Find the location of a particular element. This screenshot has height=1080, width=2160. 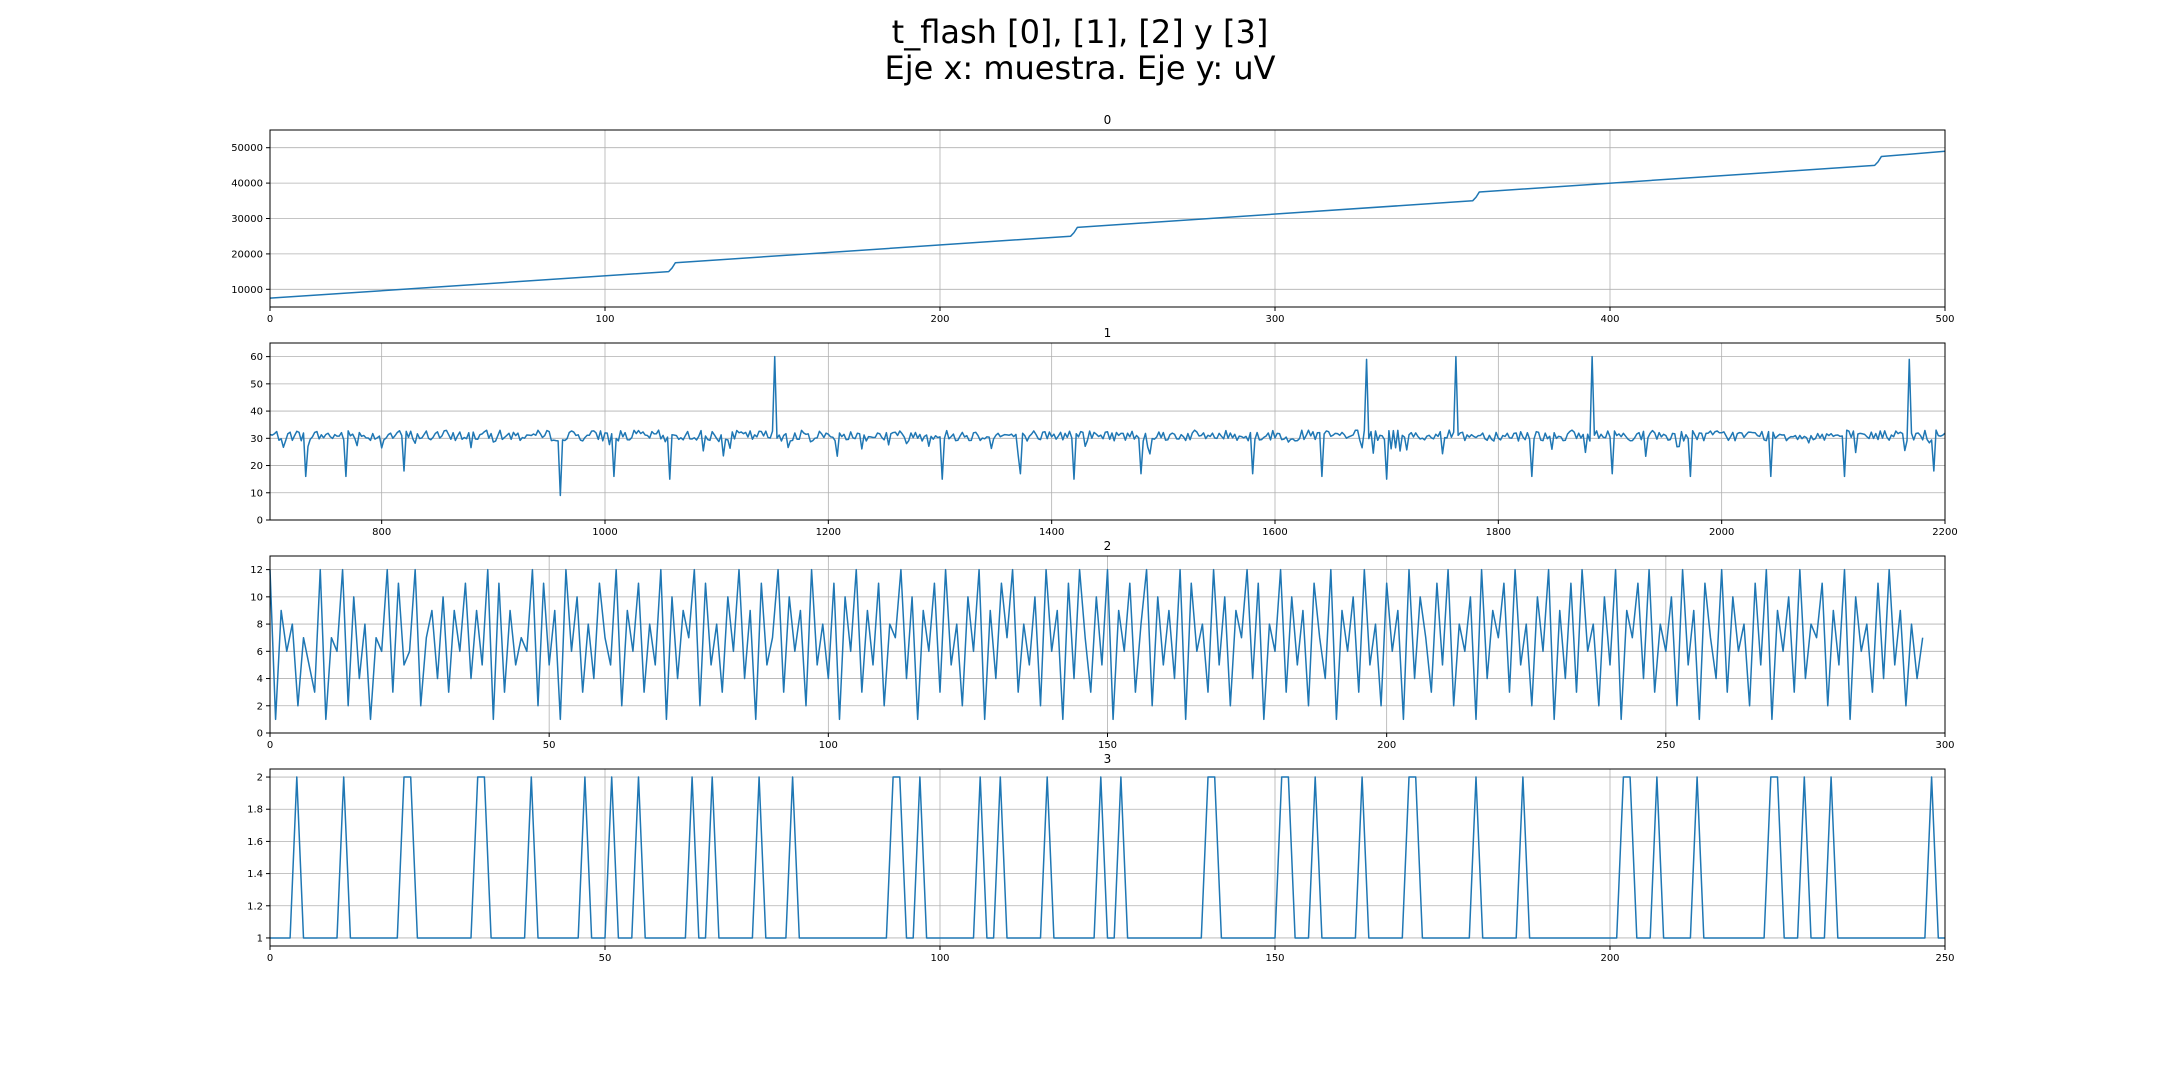

y-tick-label: 1.8 is located at coordinates (255, 810).